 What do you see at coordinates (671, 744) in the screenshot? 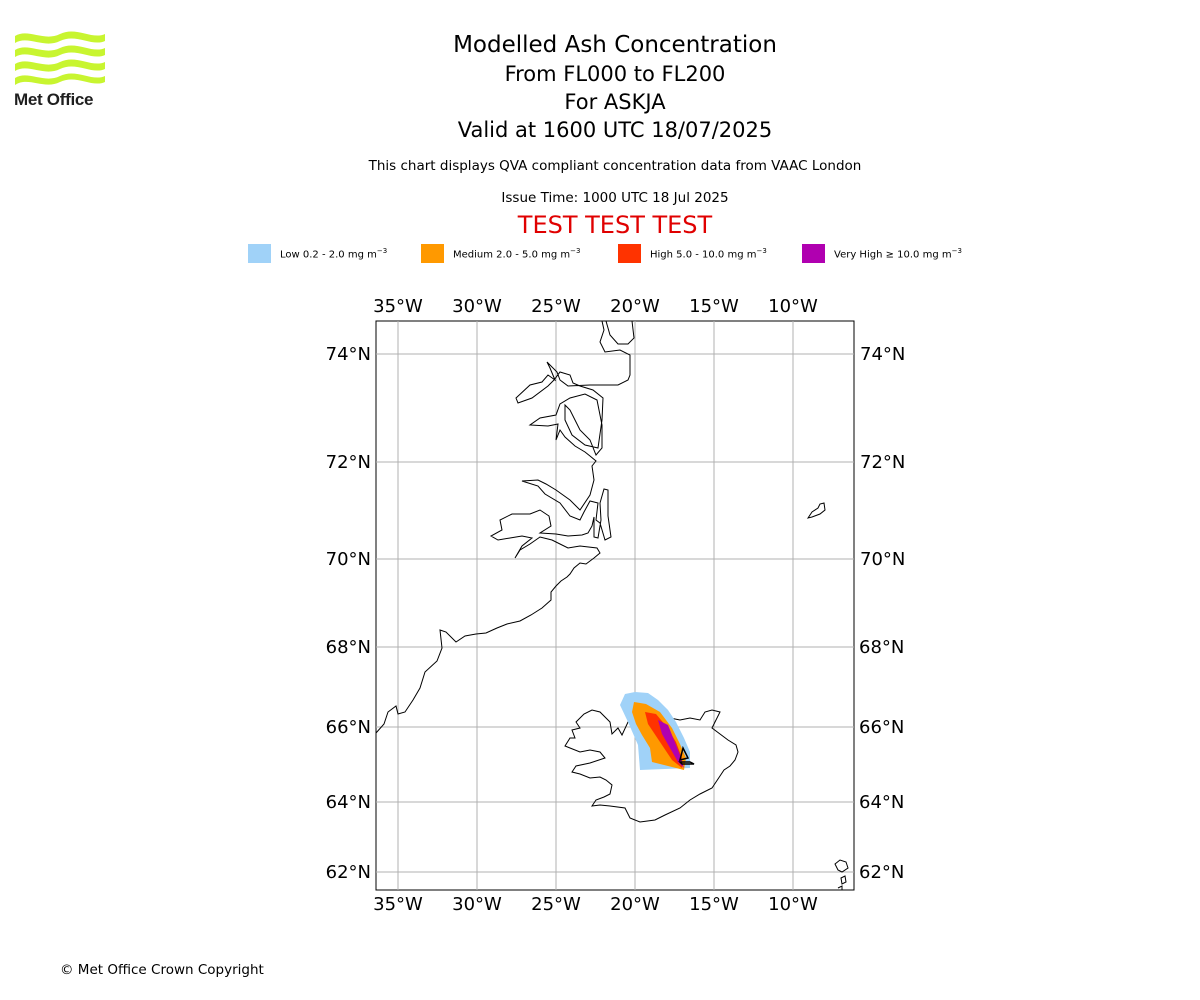
I see `ash-very-high-region` at bounding box center [671, 744].